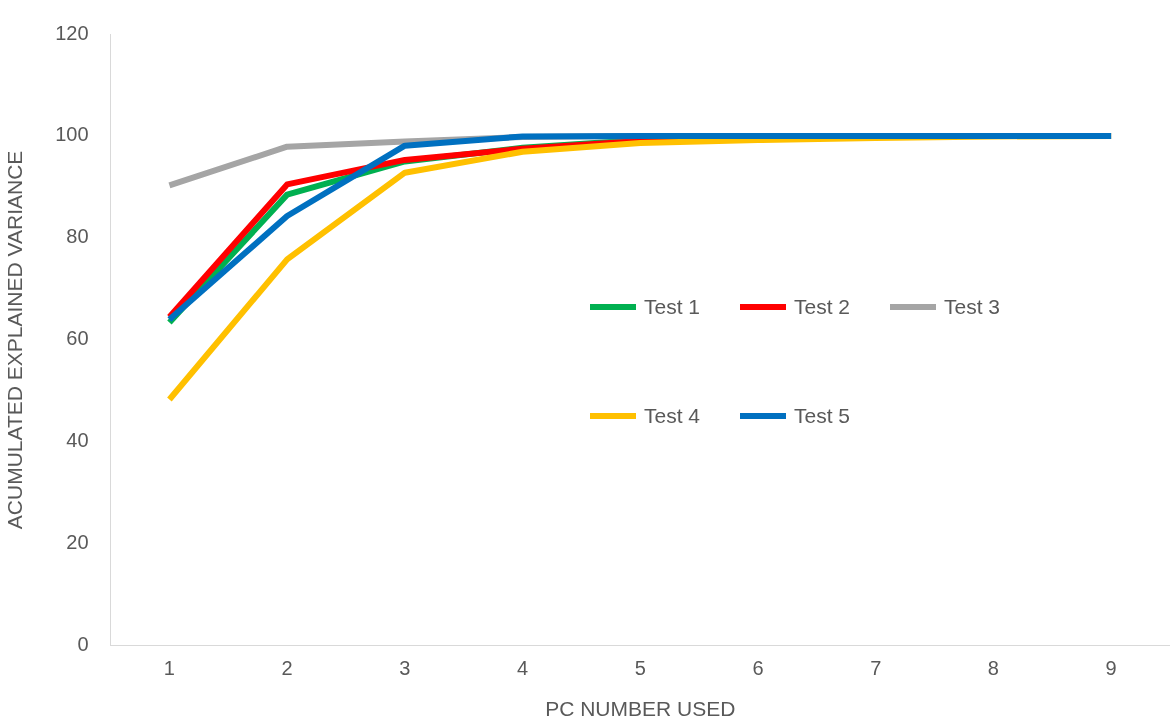 The height and width of the screenshot is (727, 1170). What do you see at coordinates (77, 440) in the screenshot?
I see `y-tick-label: 40` at bounding box center [77, 440].